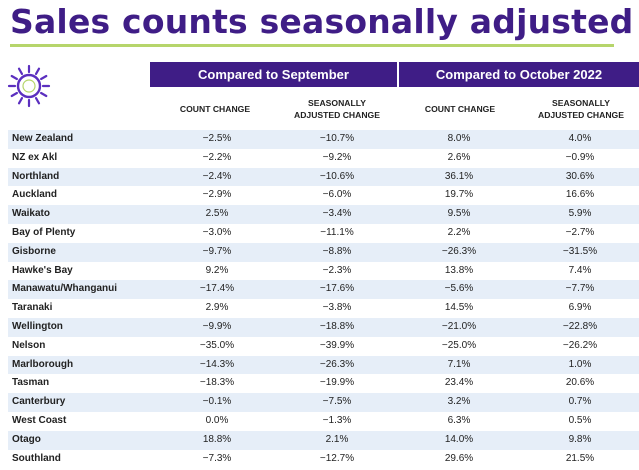 Image resolution: width=639 pixels, height=470 pixels. I want to click on value-cell: −3.4%, so click(337, 214).